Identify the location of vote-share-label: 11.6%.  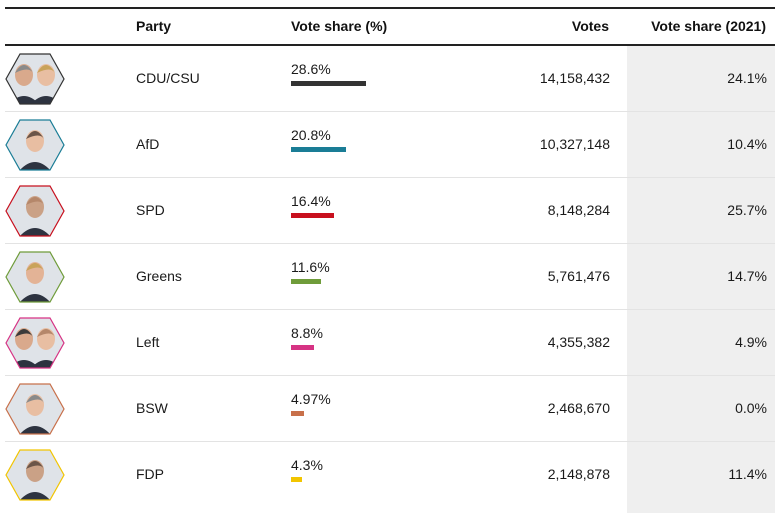
(310, 267).